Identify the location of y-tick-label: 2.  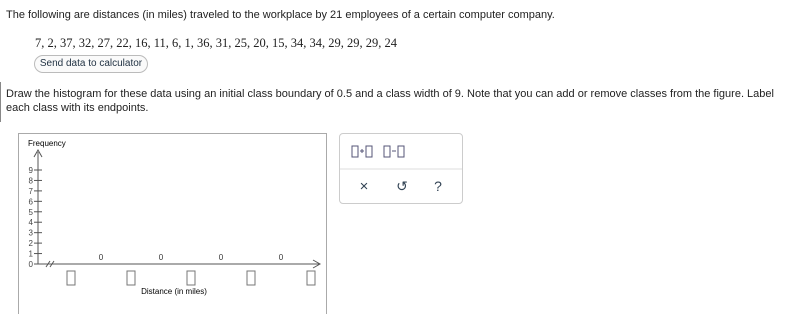
(31, 243).